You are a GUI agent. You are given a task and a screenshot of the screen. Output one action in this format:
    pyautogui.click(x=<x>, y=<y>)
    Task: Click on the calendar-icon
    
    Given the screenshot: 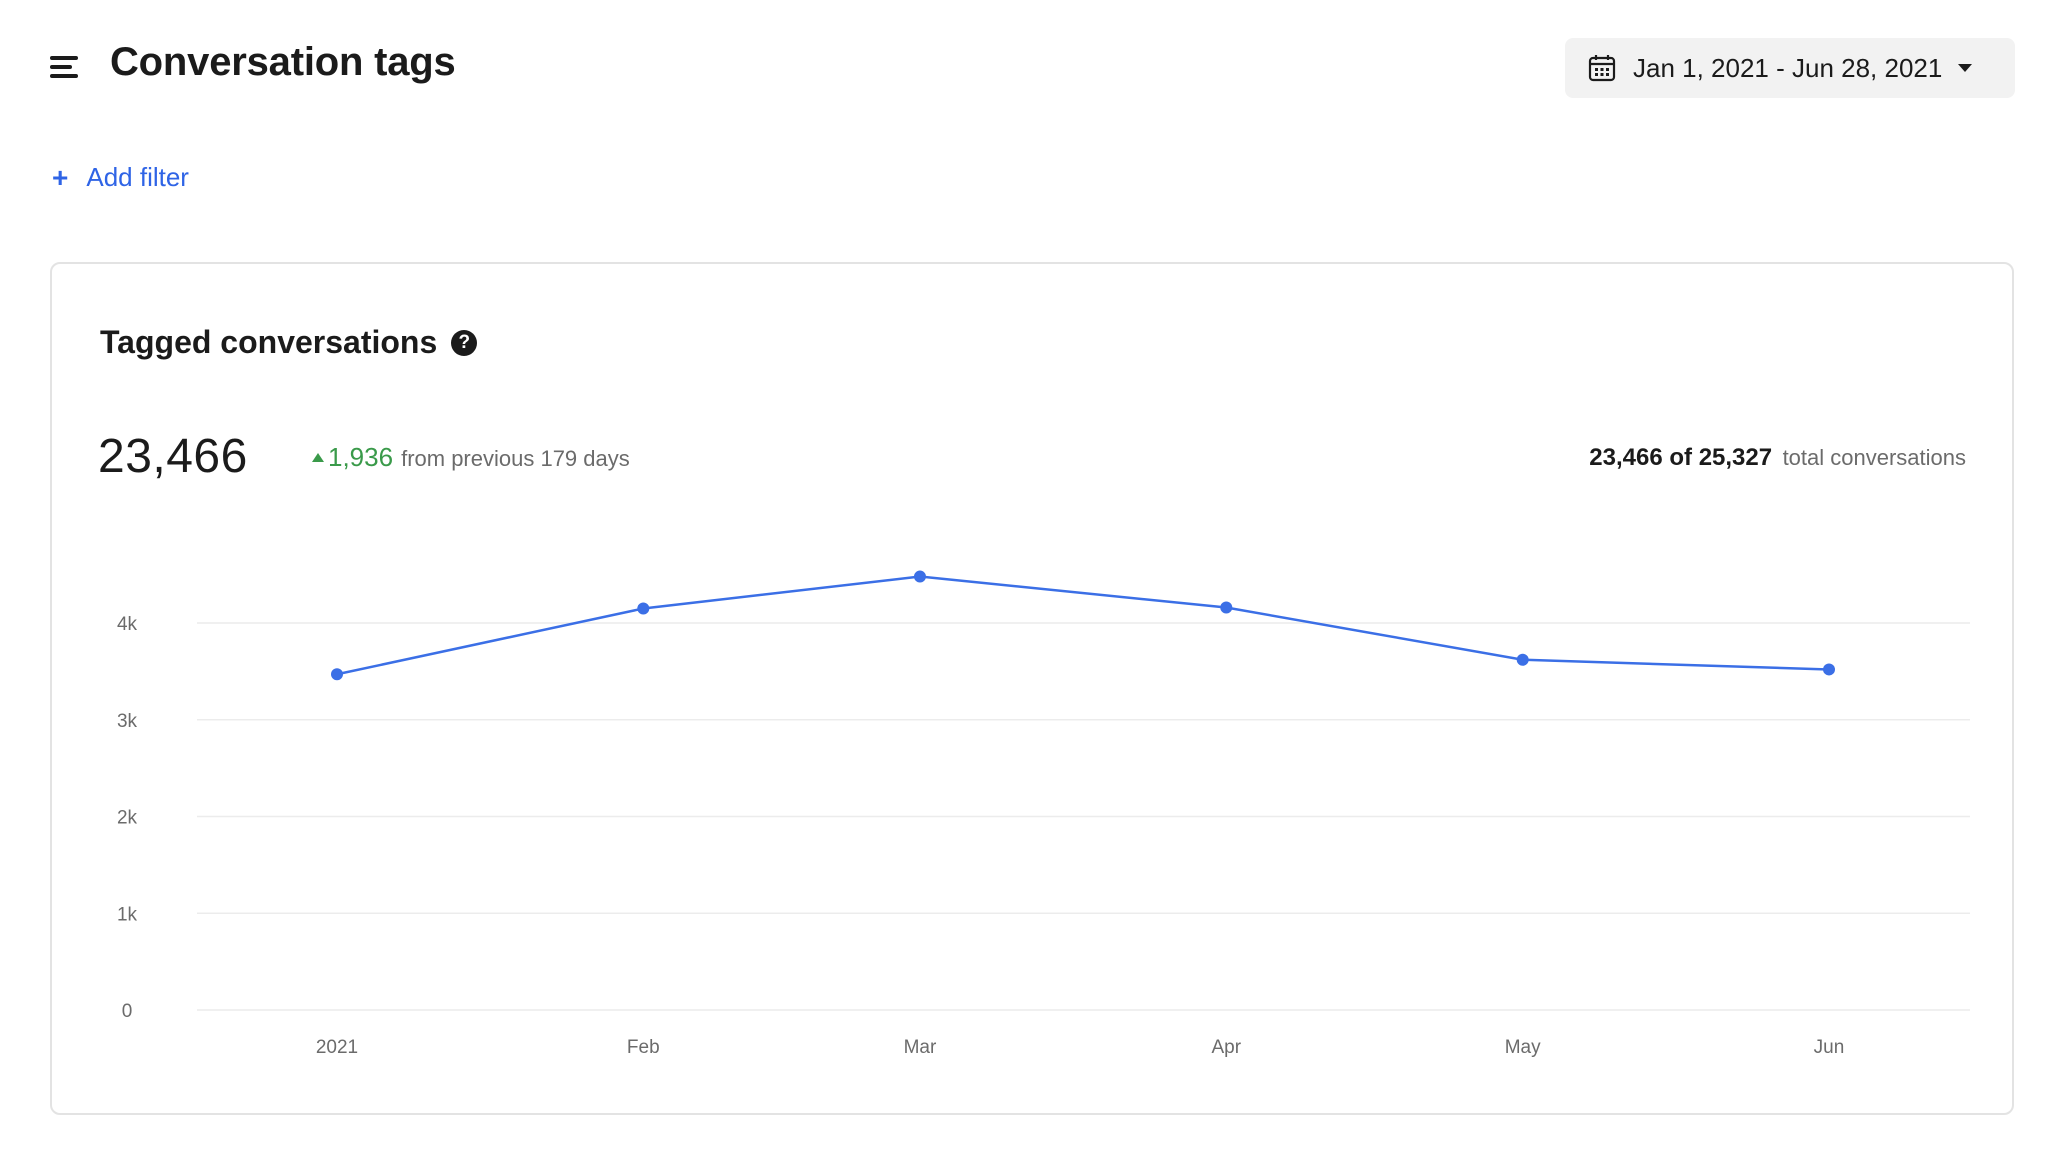 What is the action you would take?
    pyautogui.click(x=1602, y=68)
    